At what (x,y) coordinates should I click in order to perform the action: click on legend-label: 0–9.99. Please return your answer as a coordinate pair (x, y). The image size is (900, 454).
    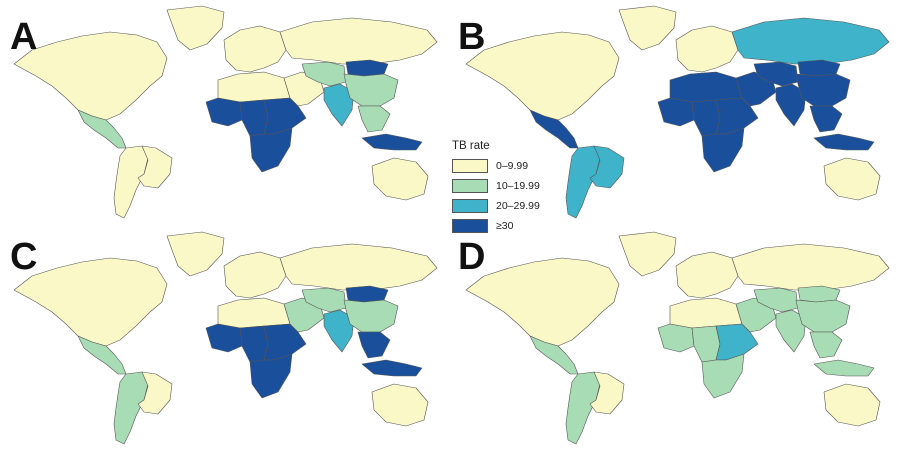
    Looking at the image, I should click on (512, 165).